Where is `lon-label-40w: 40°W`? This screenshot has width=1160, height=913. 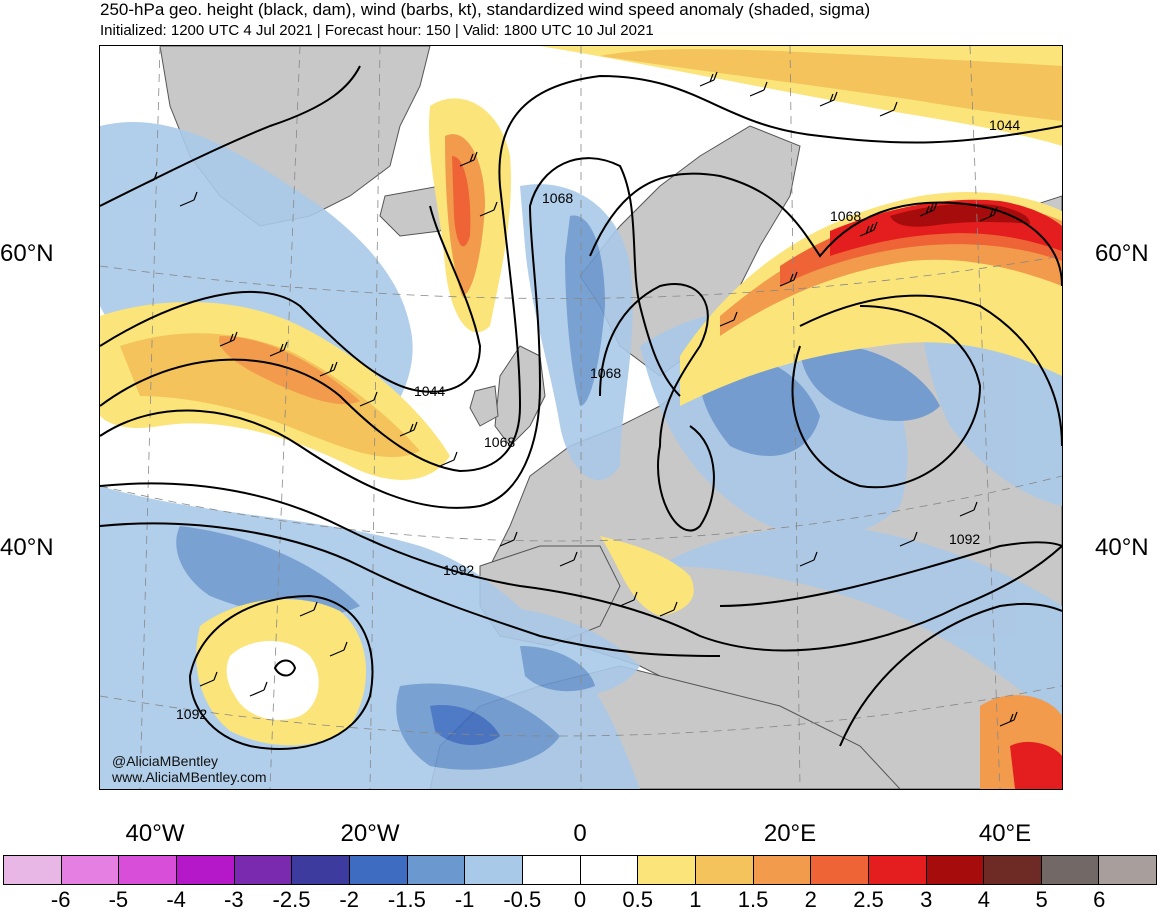 lon-label-40w: 40°W is located at coordinates (155, 833).